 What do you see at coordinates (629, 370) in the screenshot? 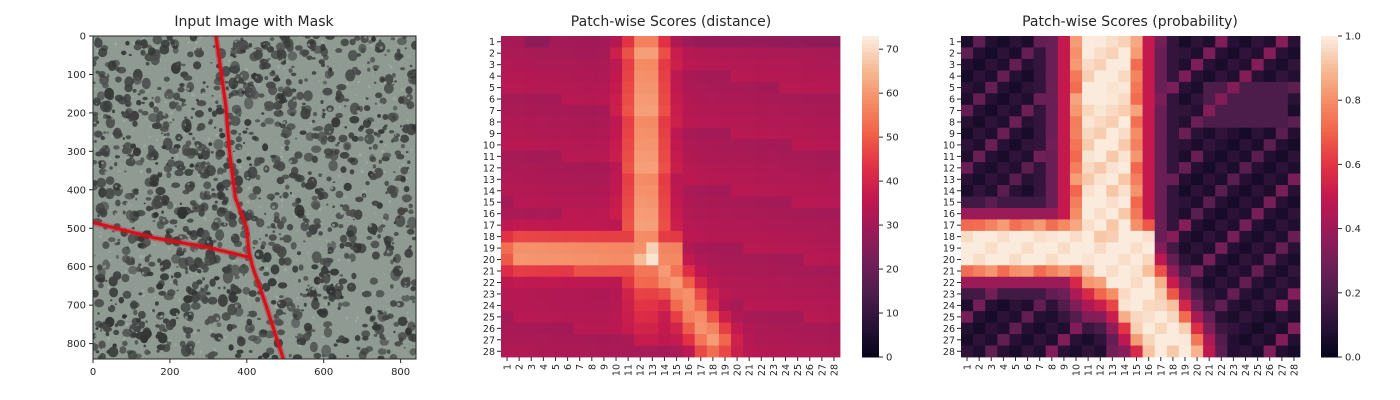
I see `col-label: 11` at bounding box center [629, 370].